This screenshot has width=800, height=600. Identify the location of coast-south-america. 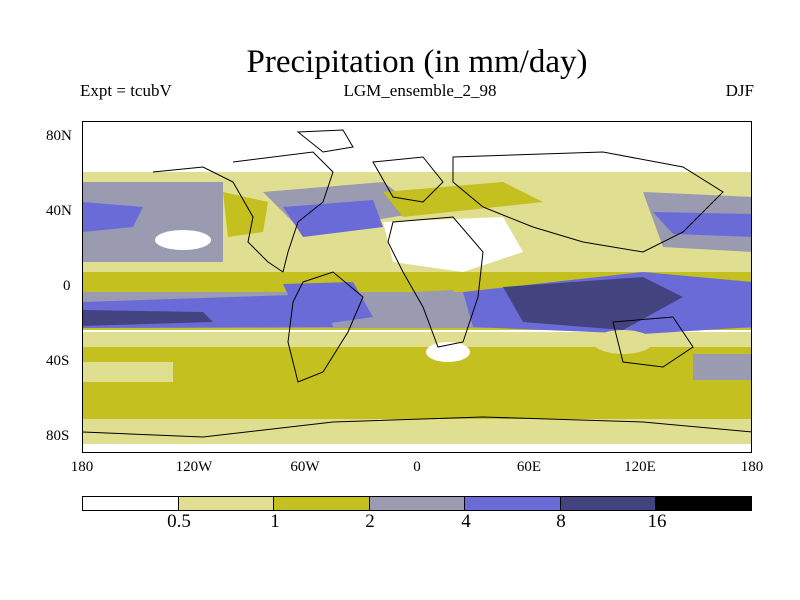
(325, 327).